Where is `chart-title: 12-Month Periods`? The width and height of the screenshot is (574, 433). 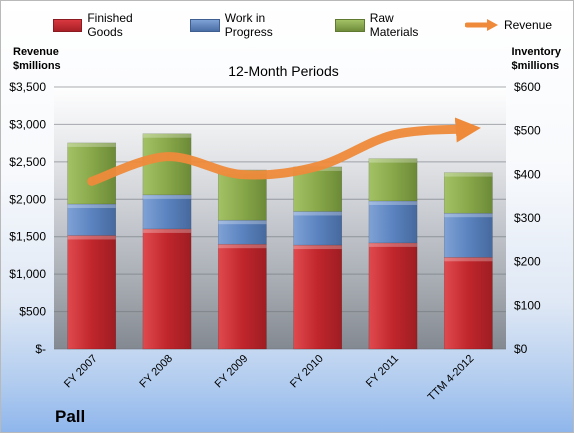 chart-title: 12-Month Periods is located at coordinates (283, 71).